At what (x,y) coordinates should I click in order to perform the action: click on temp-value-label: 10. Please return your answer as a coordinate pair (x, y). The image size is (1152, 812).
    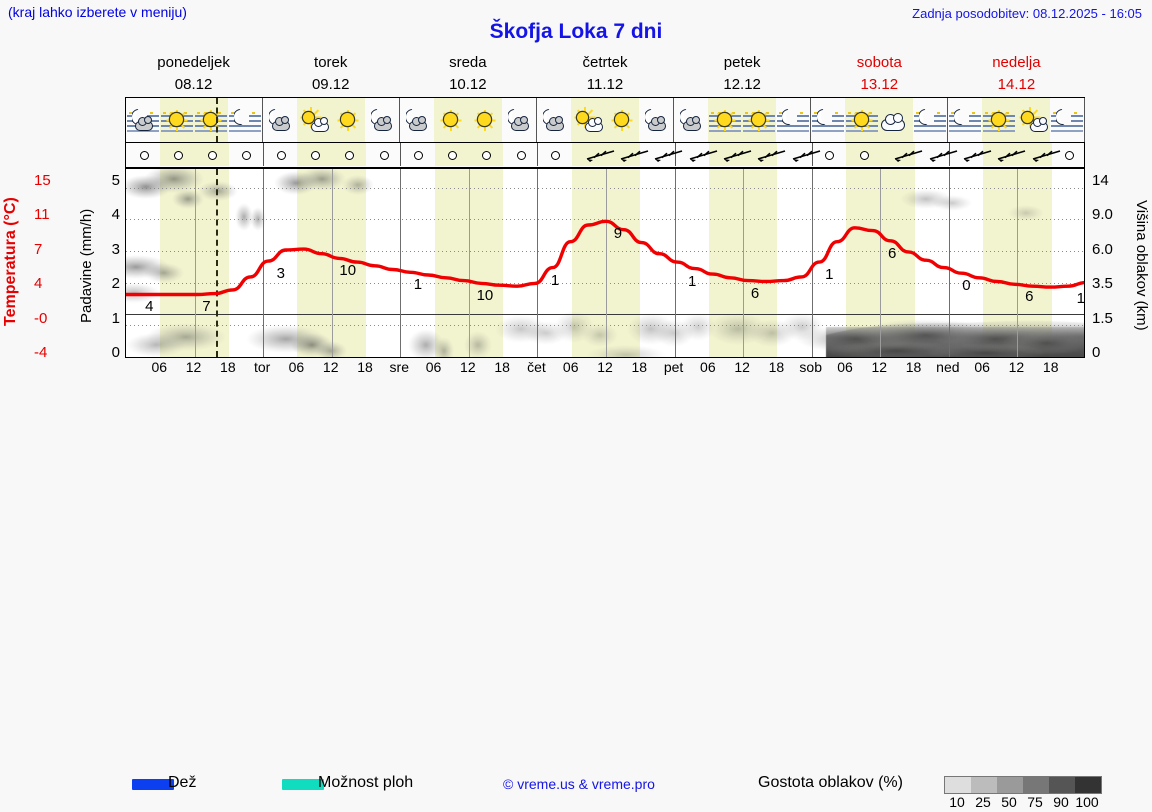
    Looking at the image, I should click on (348, 271).